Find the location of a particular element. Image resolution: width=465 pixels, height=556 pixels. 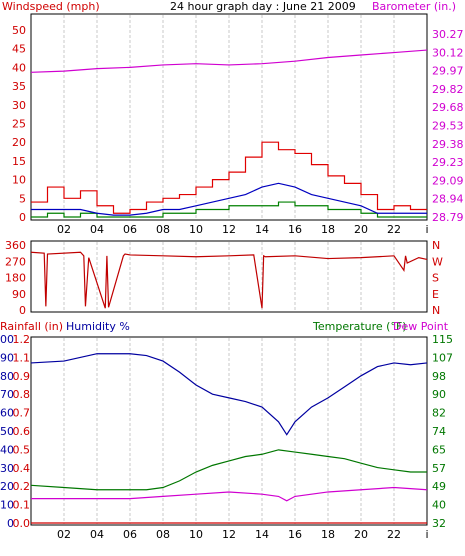

y-tick-label: 29.09 is located at coordinates (448, 180).